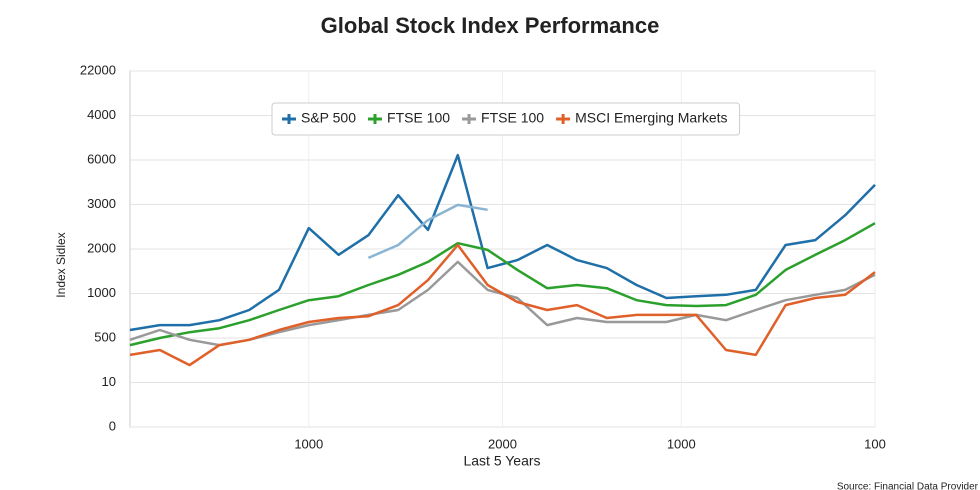 The width and height of the screenshot is (980, 490). I want to click on x-axis-label: Last 5 Years, so click(501, 461).